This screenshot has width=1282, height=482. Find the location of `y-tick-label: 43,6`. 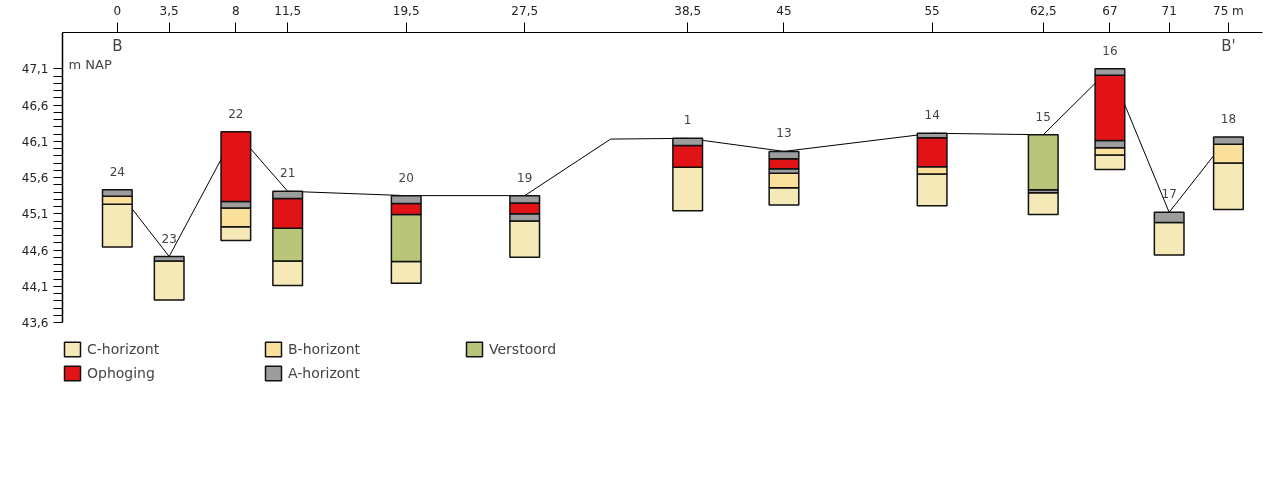

y-tick-label: 43,6 is located at coordinates (35, 323).